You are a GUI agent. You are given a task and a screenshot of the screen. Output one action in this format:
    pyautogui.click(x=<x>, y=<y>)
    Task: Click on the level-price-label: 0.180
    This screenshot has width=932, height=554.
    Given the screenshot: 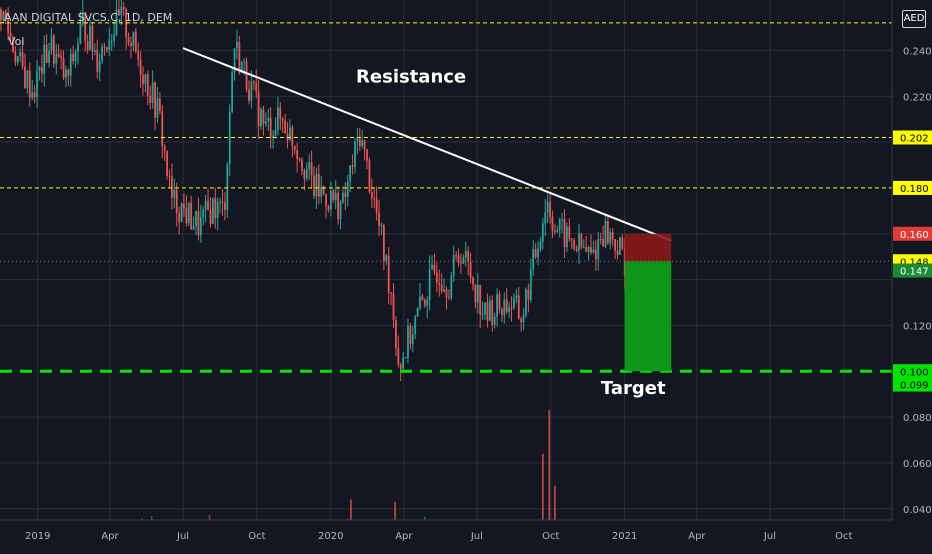 What is the action you would take?
    pyautogui.click(x=914, y=189)
    